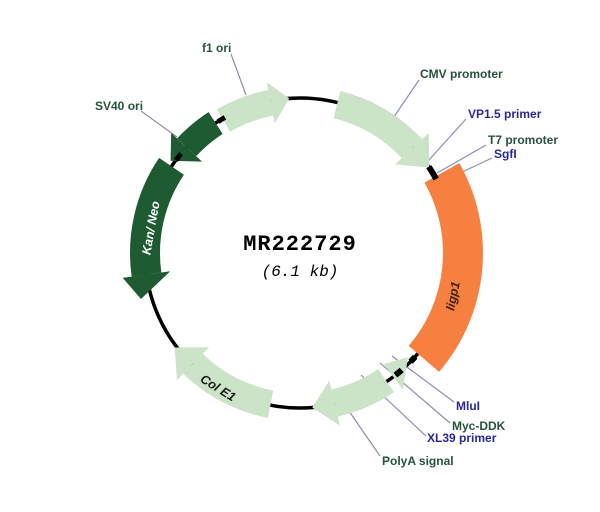  Describe the element at coordinates (157, 217) in the screenshot. I see `kan-neo-arc` at that location.